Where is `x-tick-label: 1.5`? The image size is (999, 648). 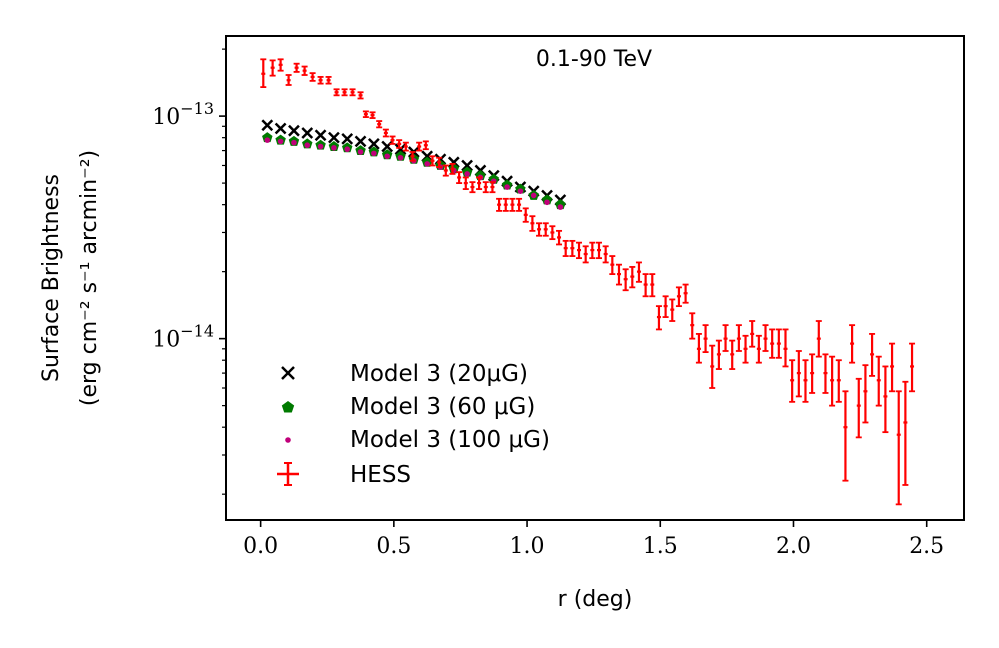
x-tick-label: 1.5 is located at coordinates (660, 546).